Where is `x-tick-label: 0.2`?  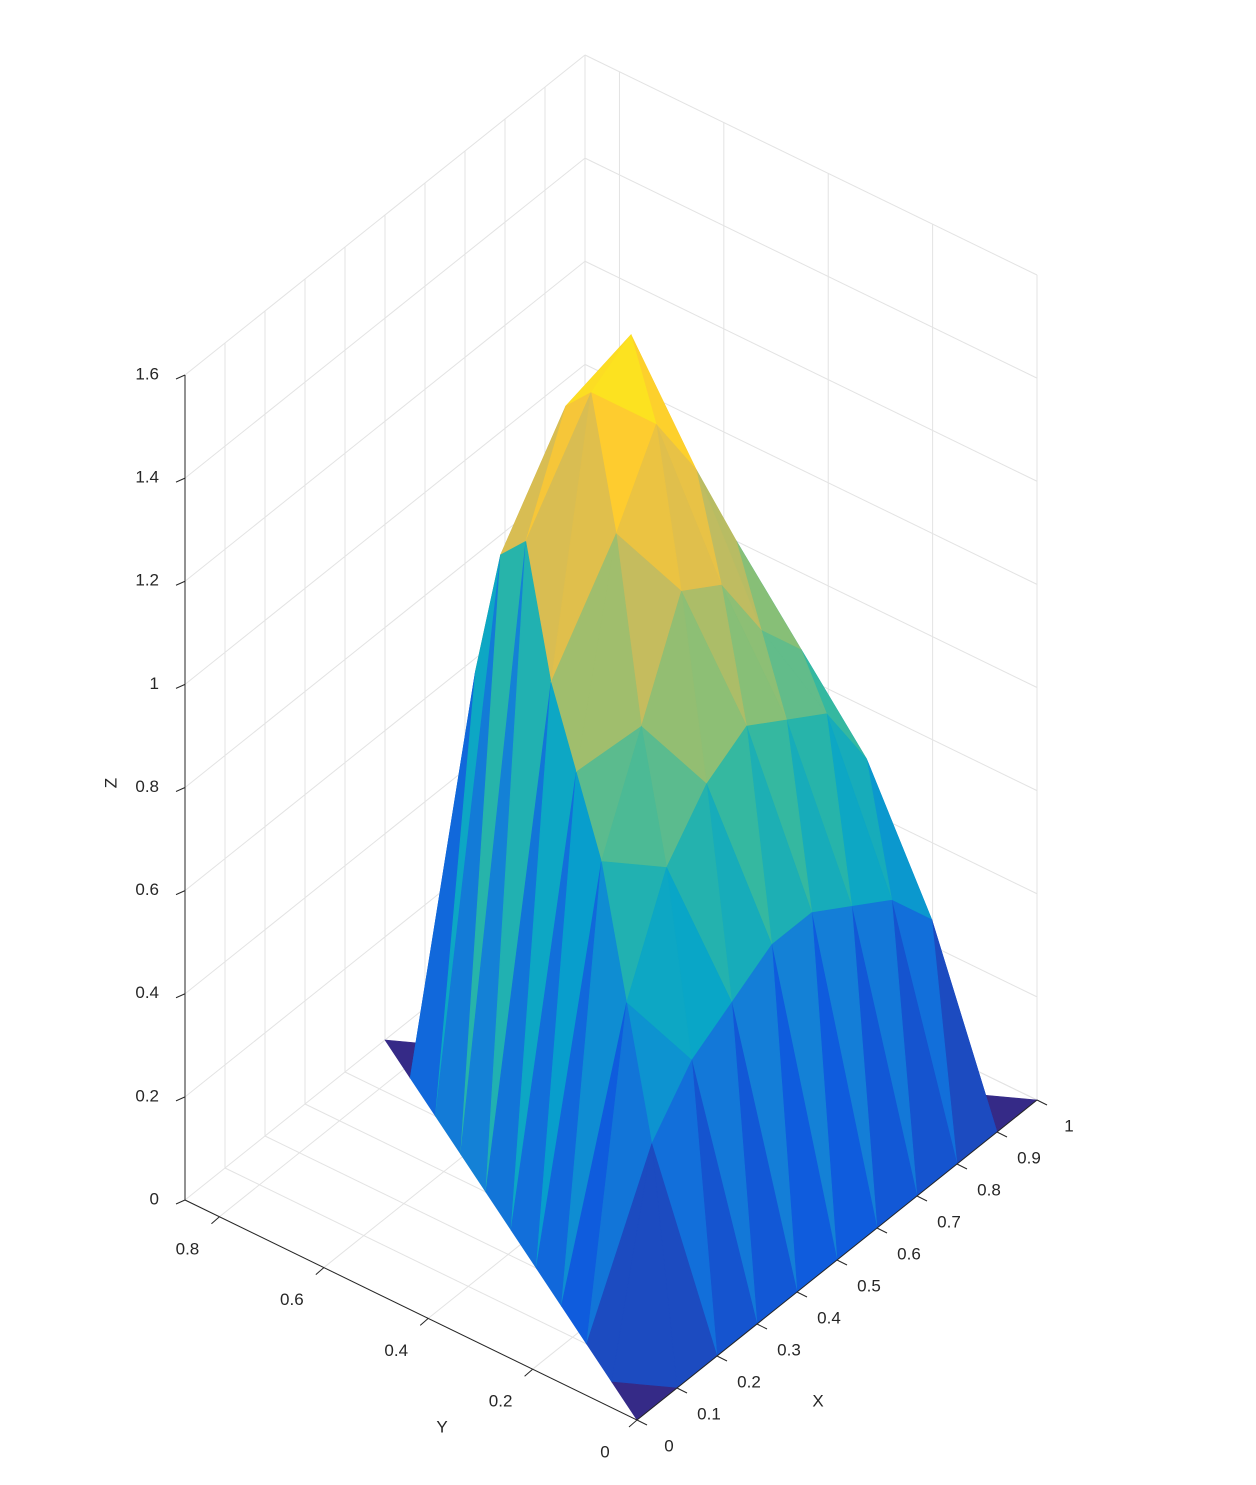
x-tick-label: 0.2 is located at coordinates (749, 1381).